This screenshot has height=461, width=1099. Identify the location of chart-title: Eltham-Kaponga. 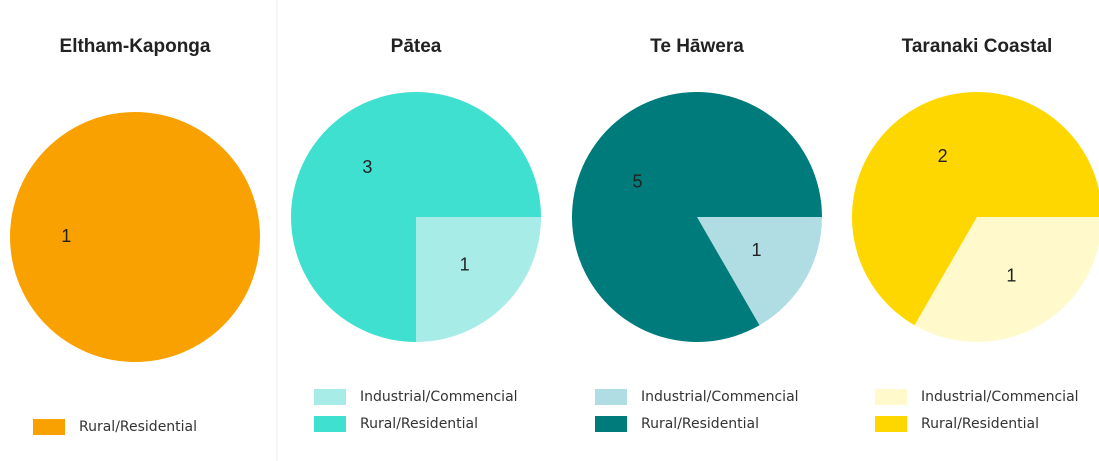
(135, 46).